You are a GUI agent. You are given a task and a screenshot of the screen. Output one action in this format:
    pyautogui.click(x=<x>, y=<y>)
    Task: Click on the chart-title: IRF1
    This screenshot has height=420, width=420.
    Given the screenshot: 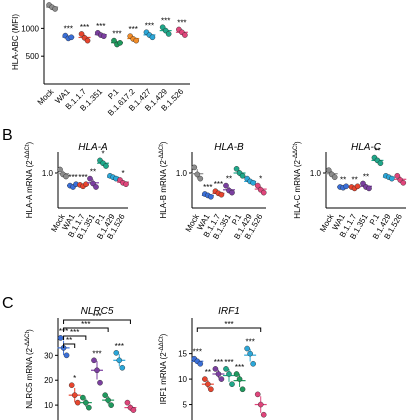 What is the action you would take?
    pyautogui.click(x=229, y=311)
    